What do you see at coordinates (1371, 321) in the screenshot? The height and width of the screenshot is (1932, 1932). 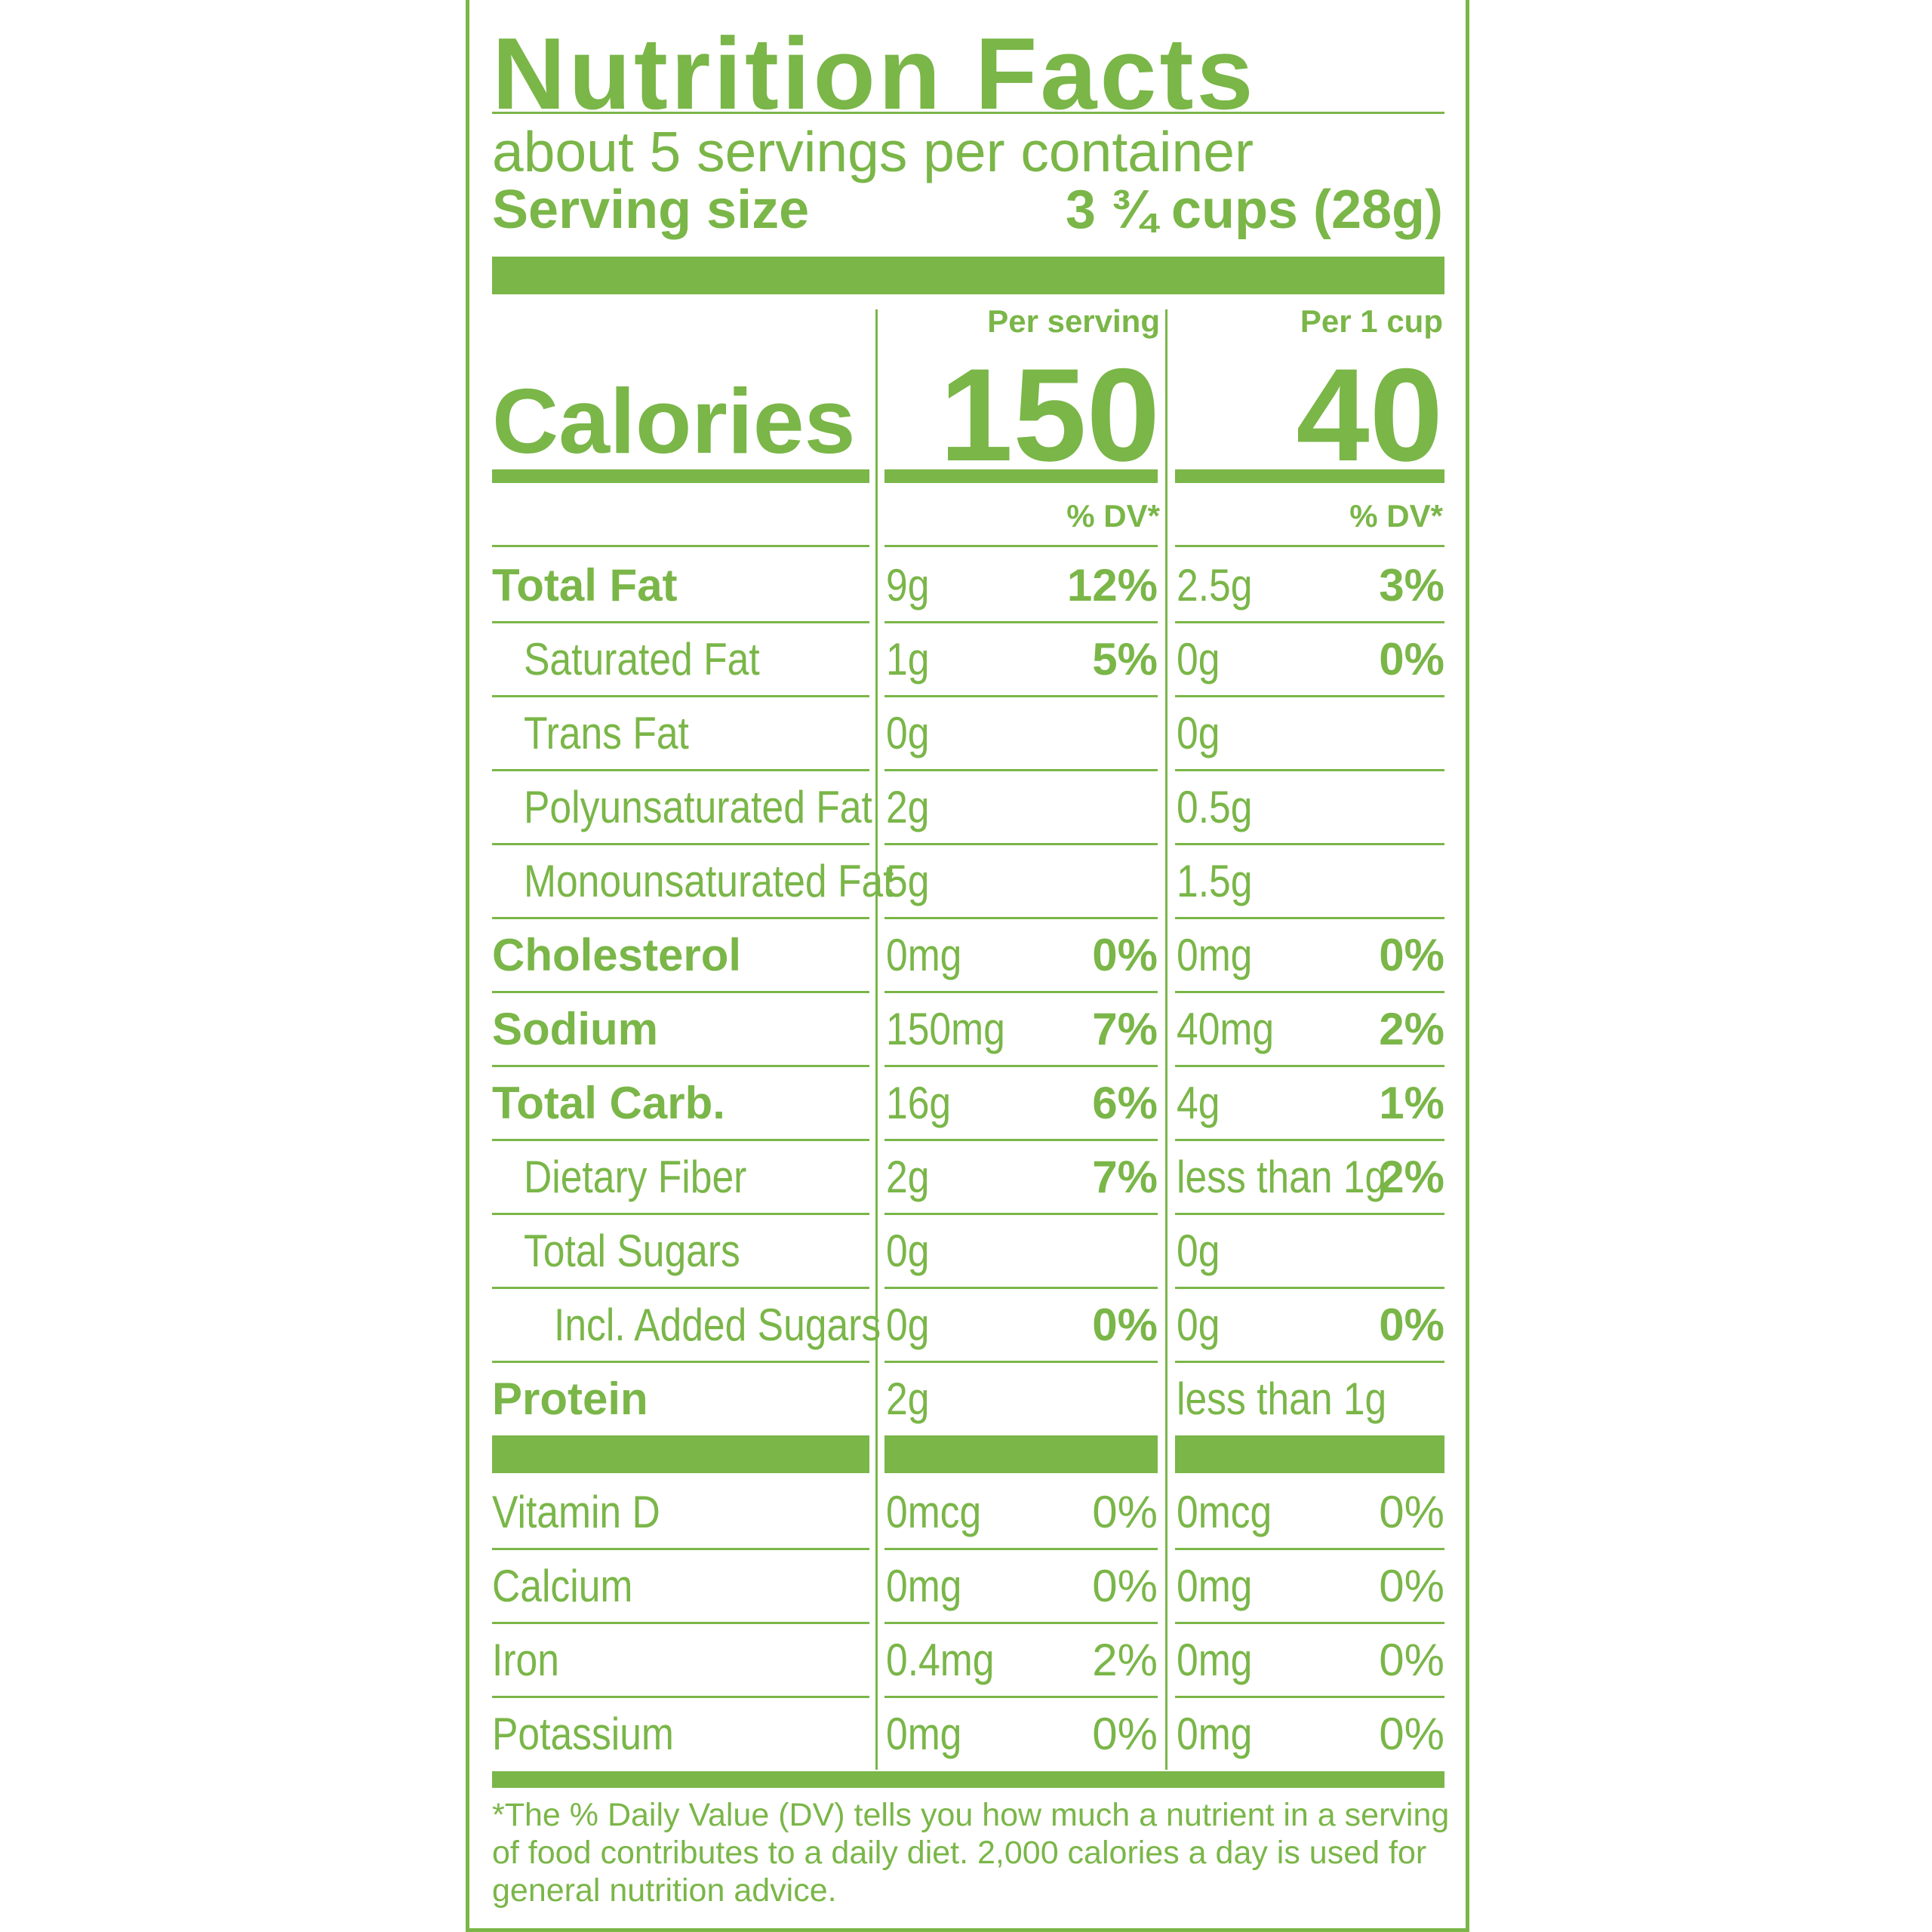 I see `column-header-per-cup: Per 1 cup` at bounding box center [1371, 321].